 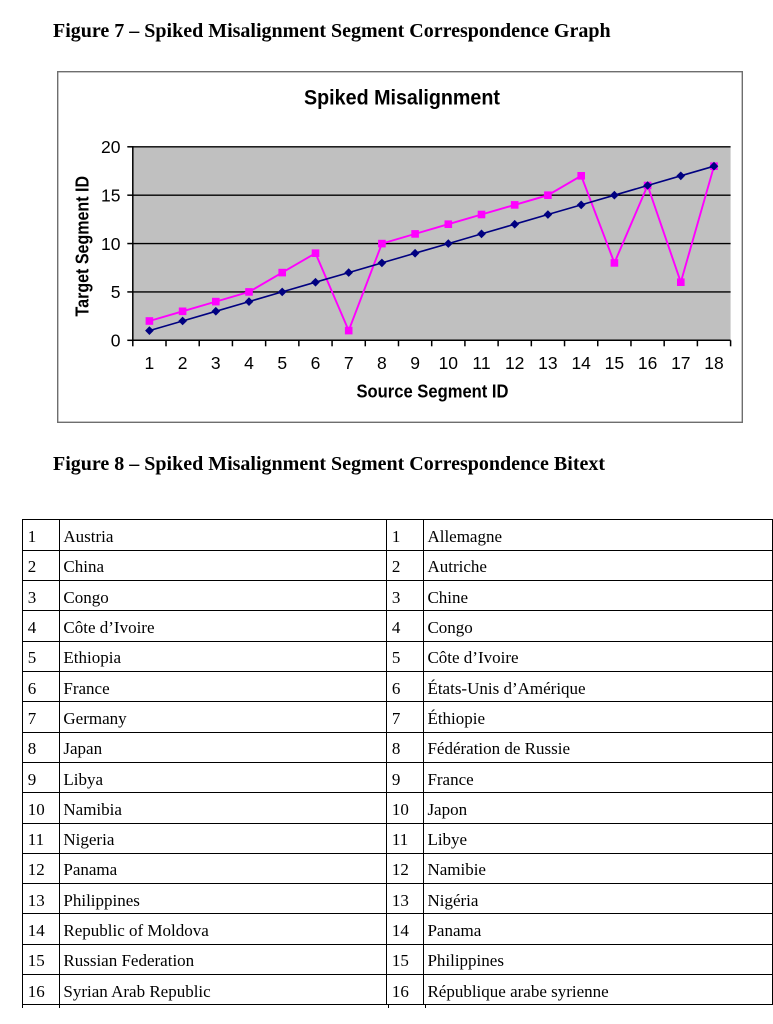 What do you see at coordinates (547, 363) in the screenshot?
I see `svg-text: 13` at bounding box center [547, 363].